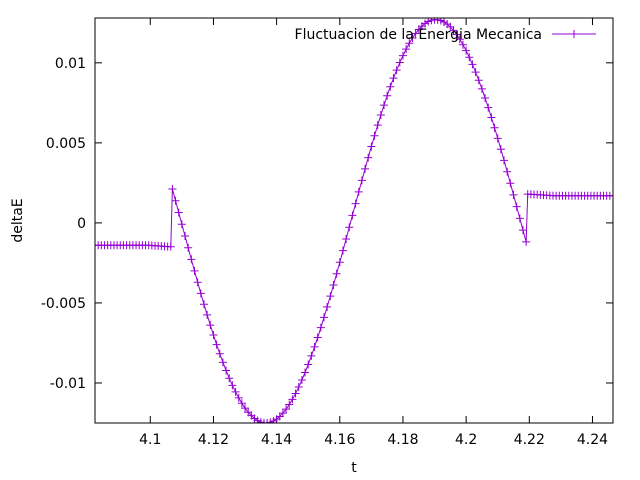 This screenshot has height=480, width=640. I want to click on y-tick-label: 0.01, so click(70, 64).